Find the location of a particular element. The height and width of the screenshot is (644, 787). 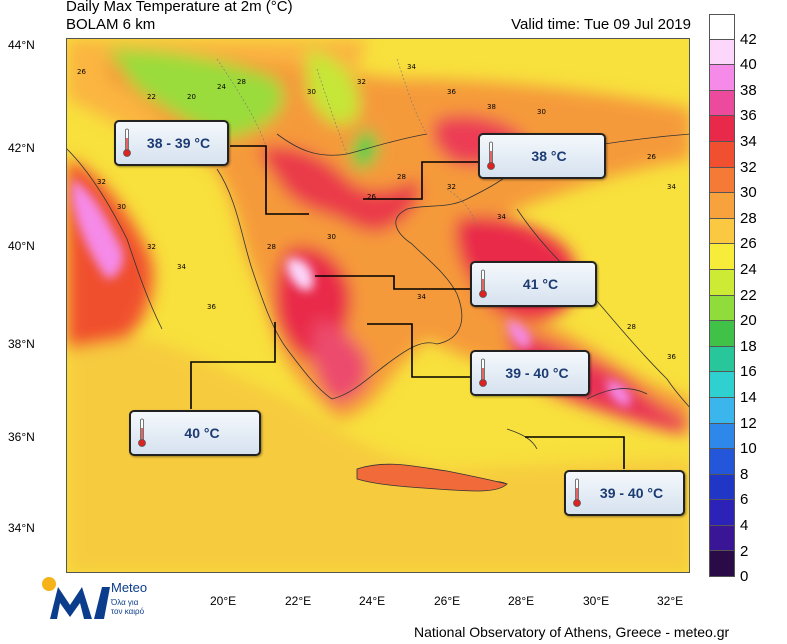

colorbar-label: 22 is located at coordinates (748, 295).